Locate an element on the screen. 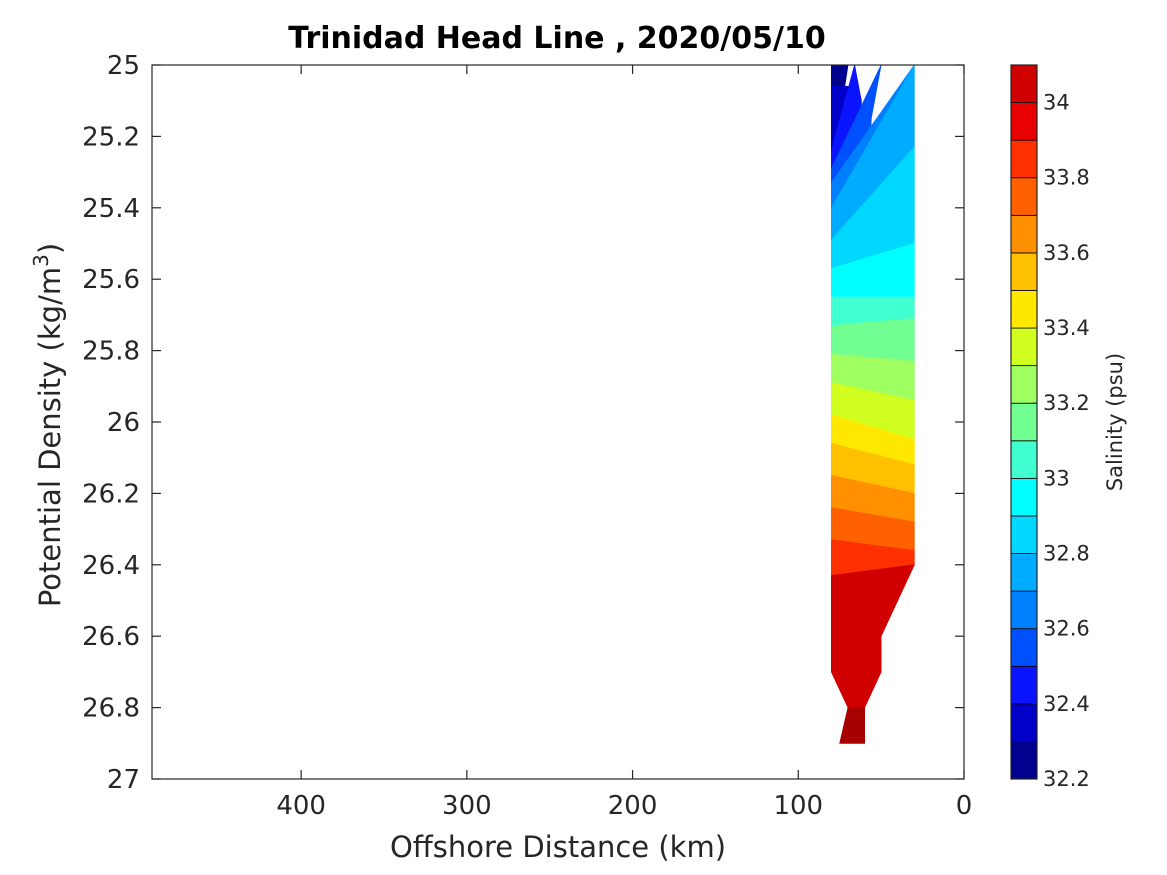 The width and height of the screenshot is (1167, 875). x-tick-label: 300 is located at coordinates (467, 806).